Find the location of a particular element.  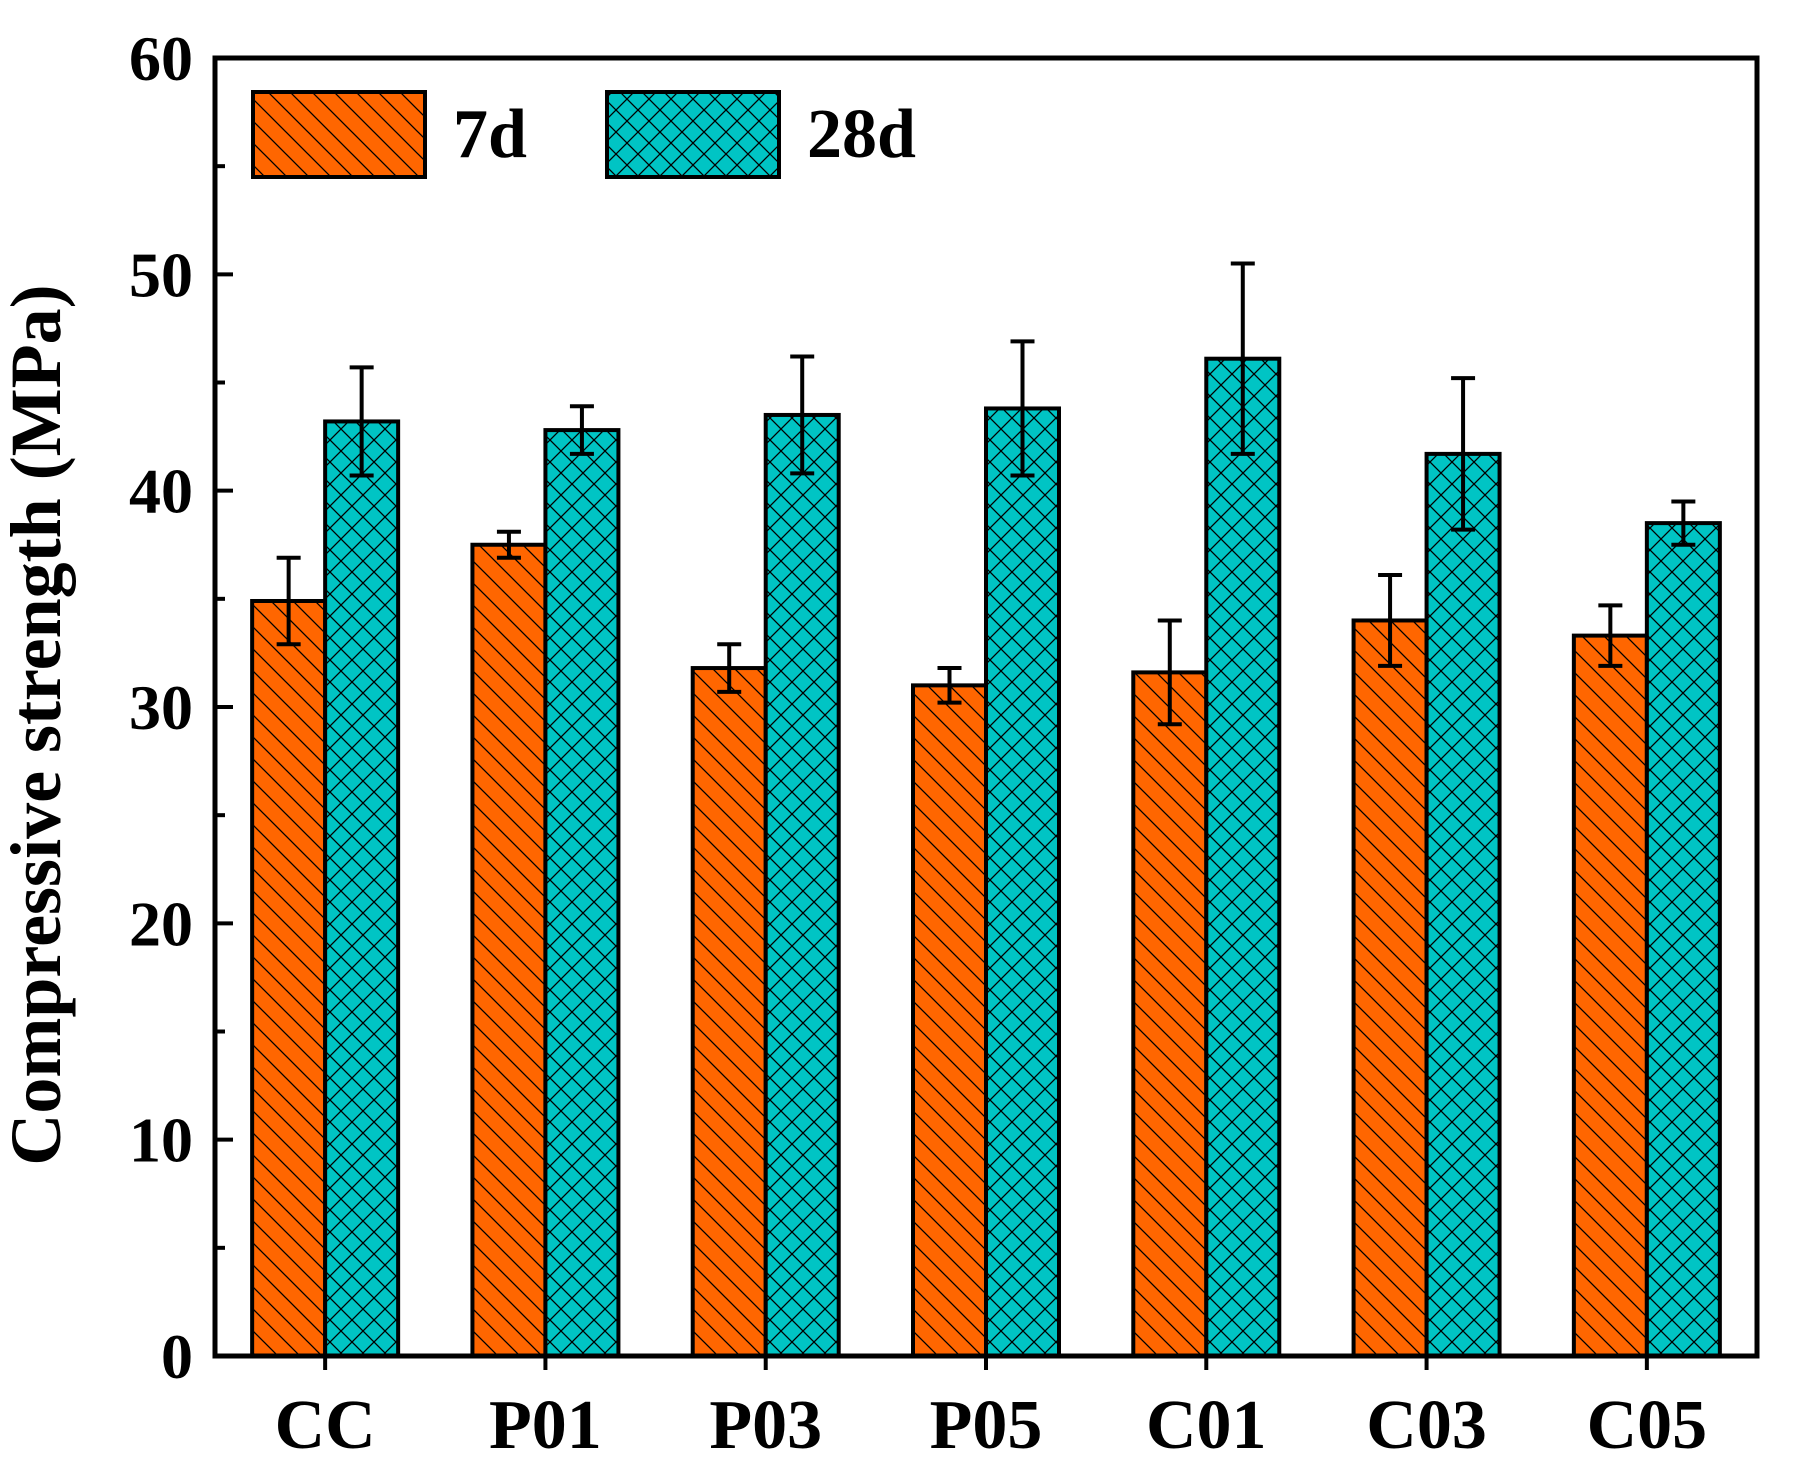

bar-hatch-cc-7d is located at coordinates (289, 978).